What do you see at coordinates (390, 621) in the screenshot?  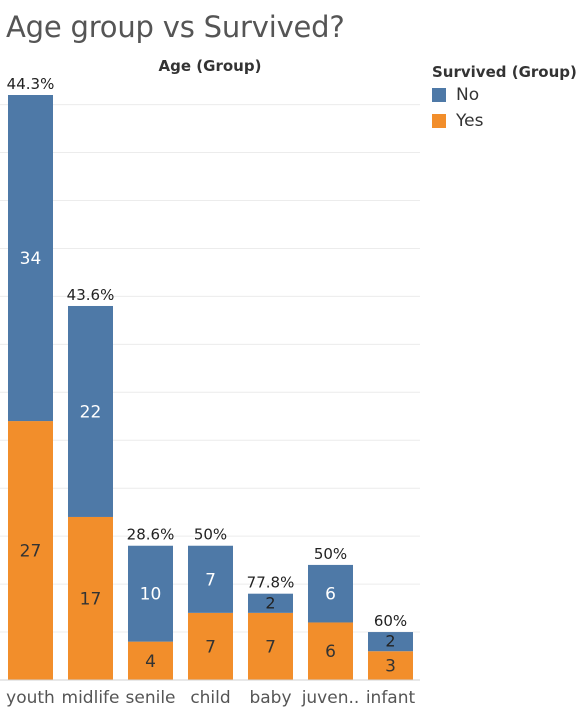 I see `percent-label-infant: 60%` at bounding box center [390, 621].